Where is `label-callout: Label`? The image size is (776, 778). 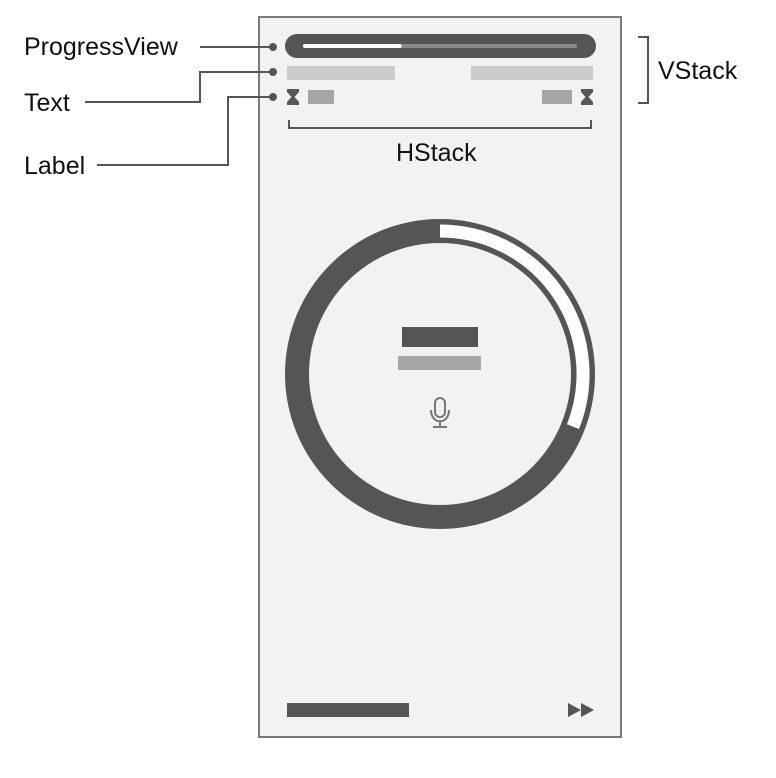
label-callout: Label is located at coordinates (55, 166).